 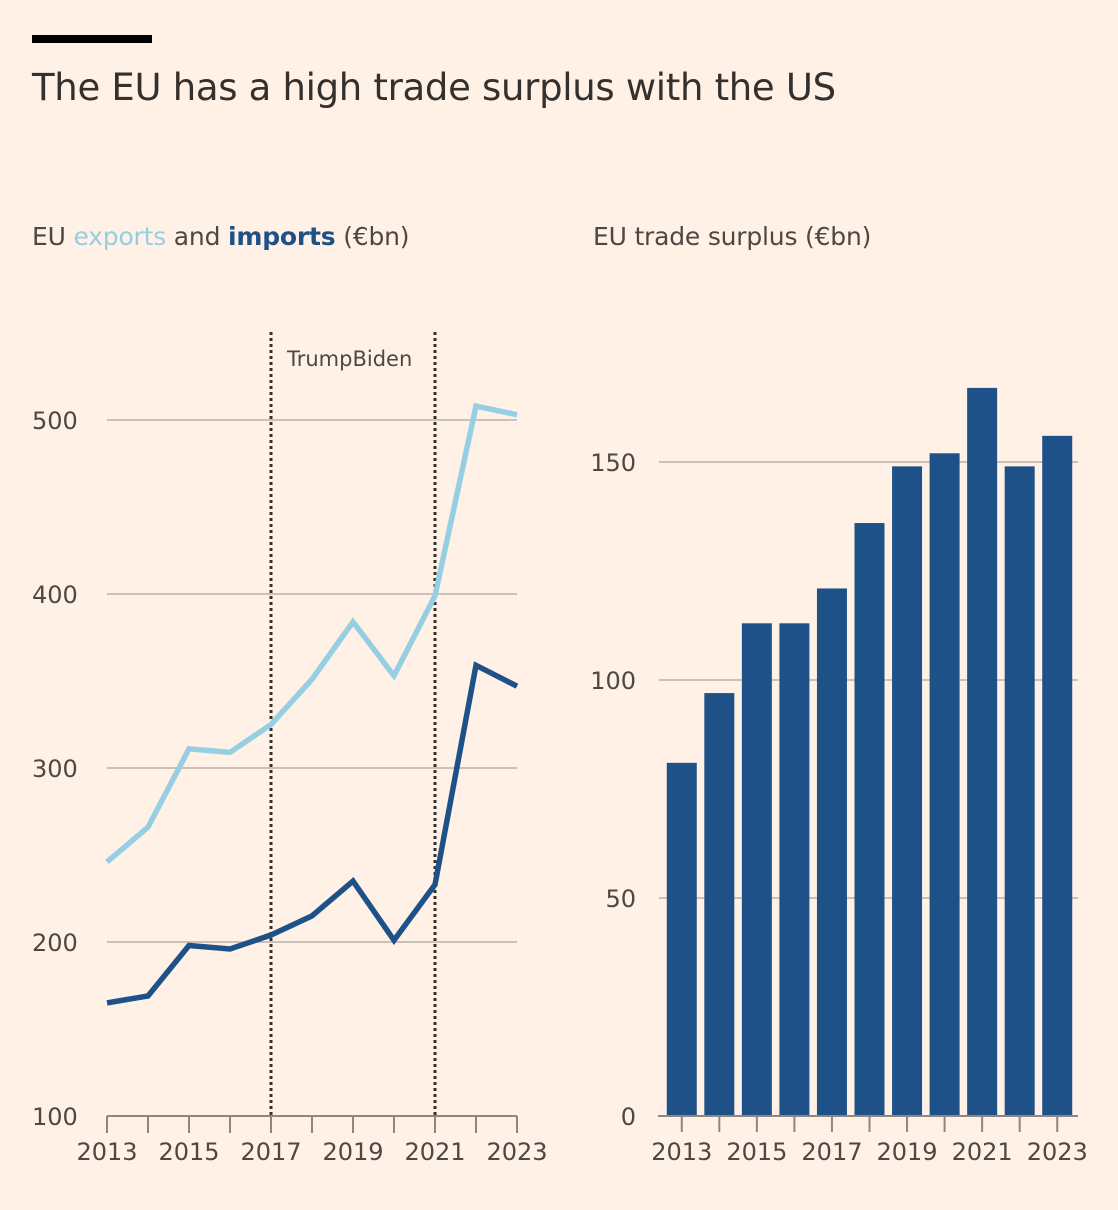 What do you see at coordinates (732, 236) in the screenshot?
I see `right-chart-subtitle: EU trade surplus (€bn)` at bounding box center [732, 236].